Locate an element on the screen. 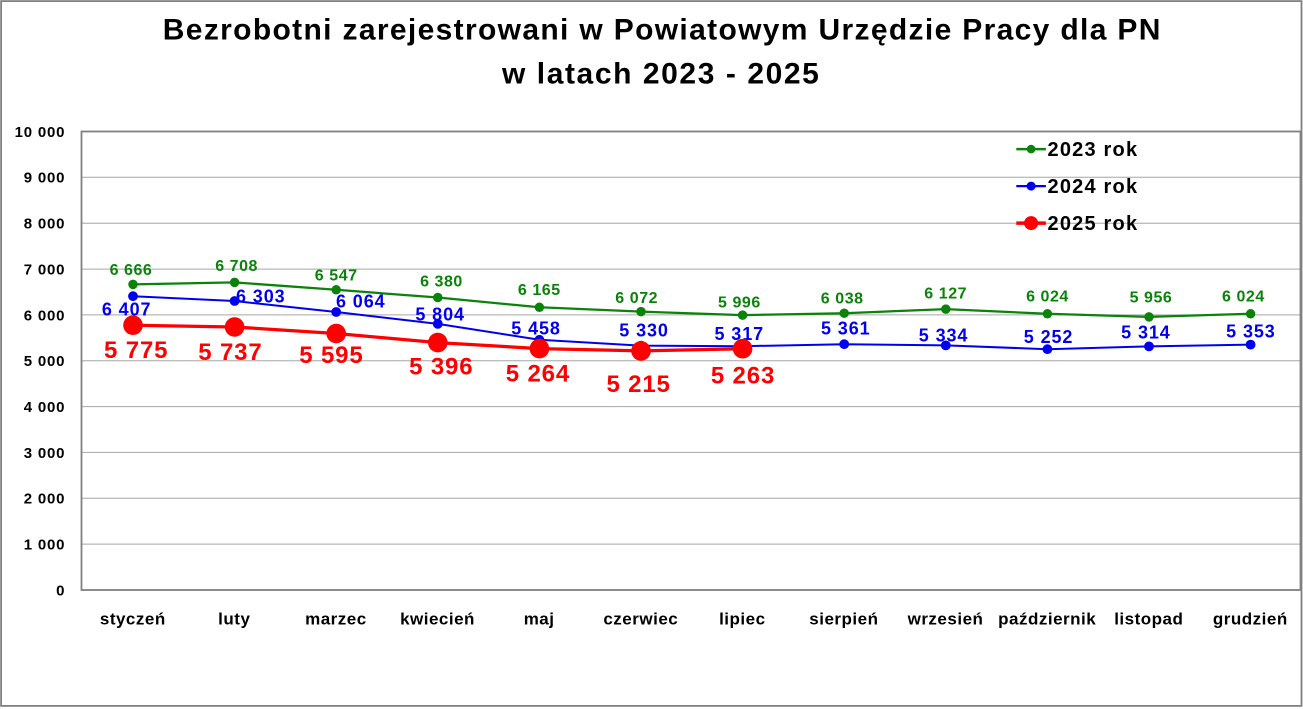  svg-text: maj is located at coordinates (539, 619).